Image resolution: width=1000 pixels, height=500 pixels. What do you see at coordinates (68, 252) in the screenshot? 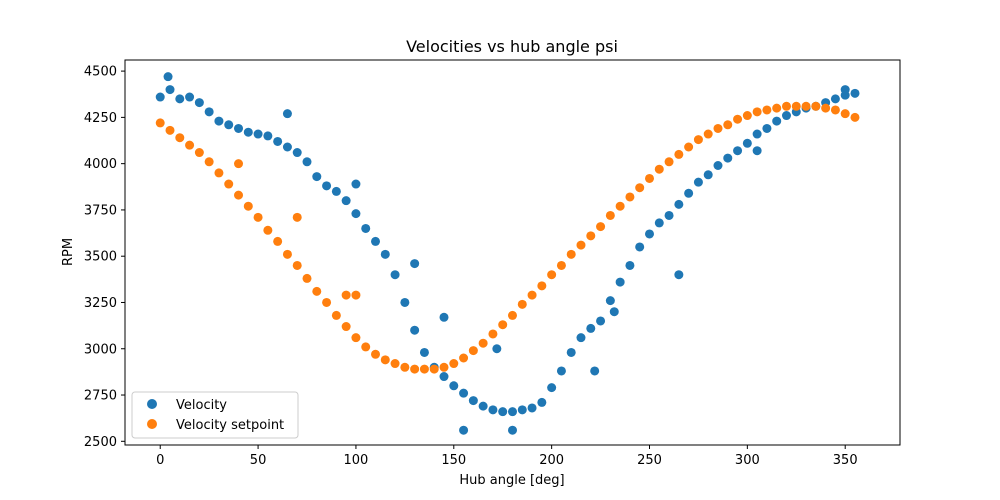
I see `y-axis-label: RPM` at bounding box center [68, 252].